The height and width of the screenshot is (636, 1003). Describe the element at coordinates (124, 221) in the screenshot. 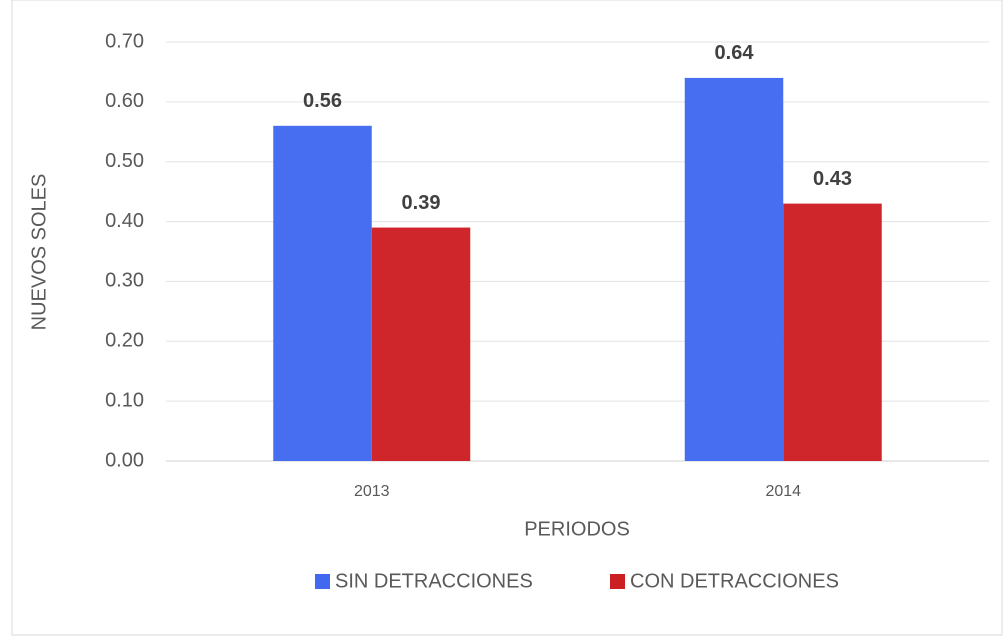

I see `y-tick-label: 0.40` at that location.